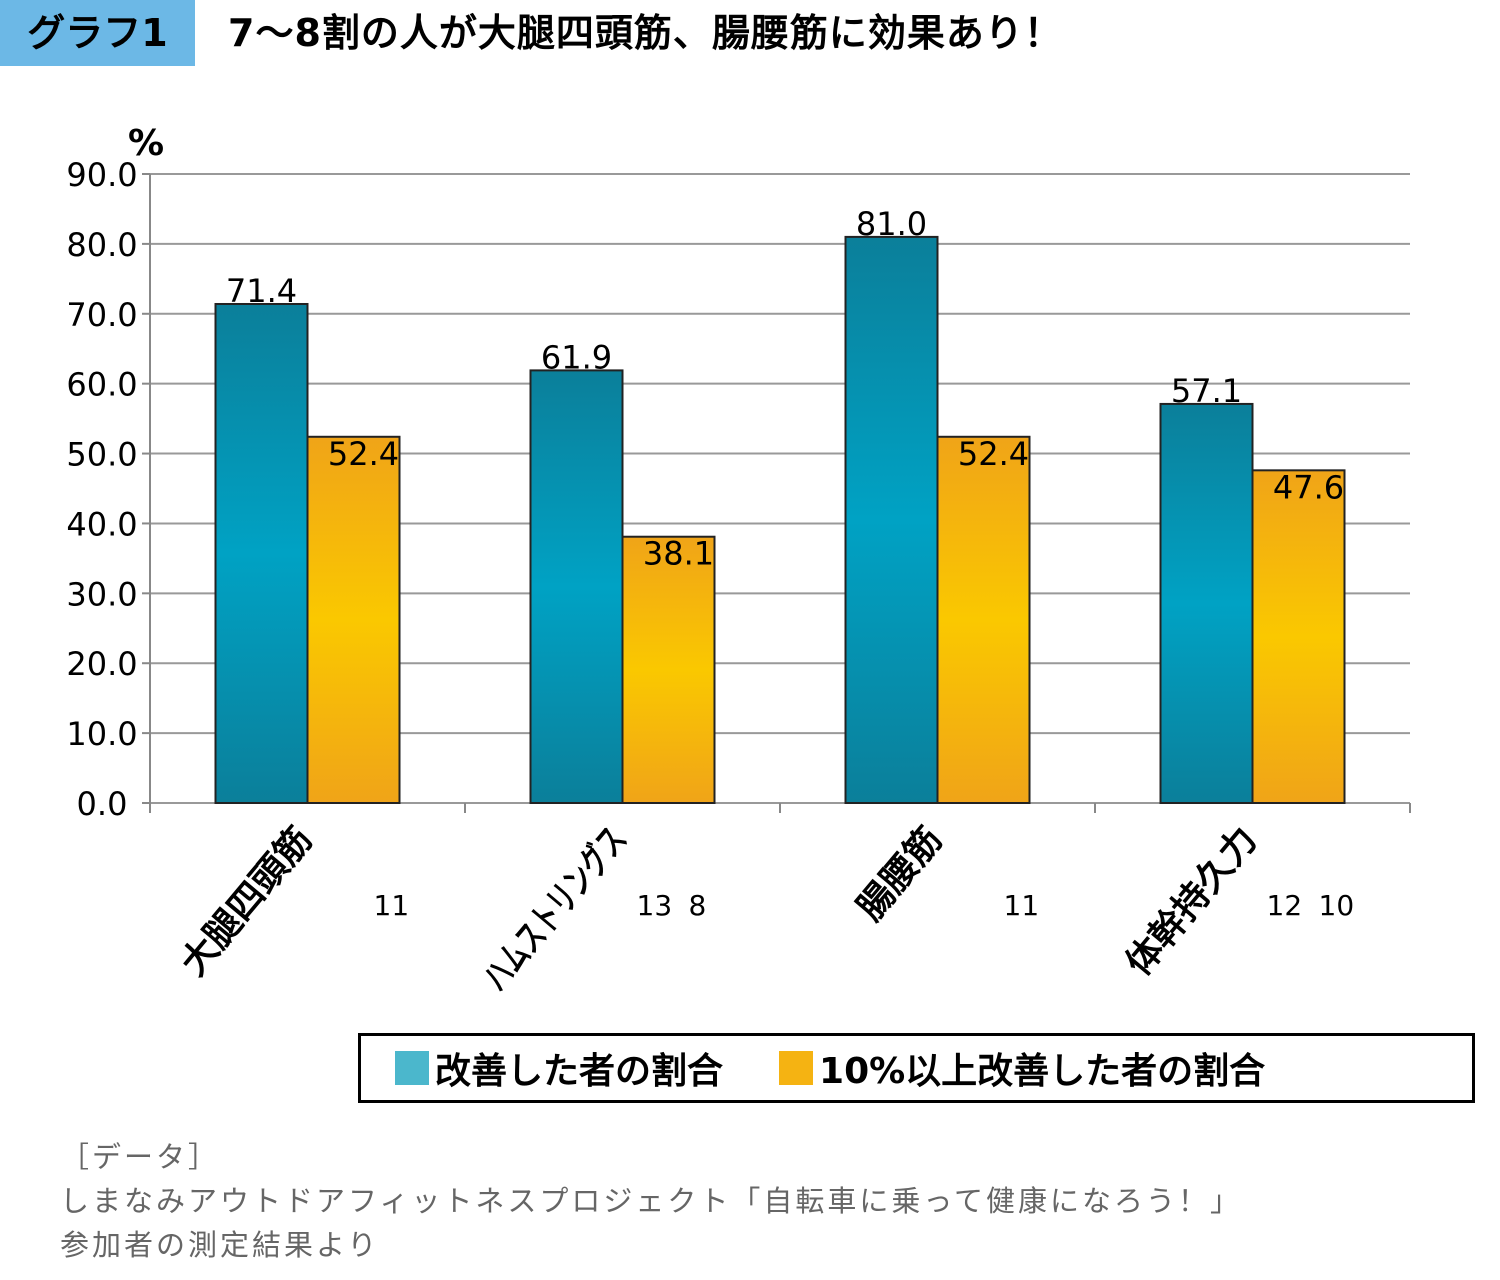 The width and height of the screenshot is (1500, 1280). I want to click on legend-label: 10%以上改善した者の割合, so click(1042, 1071).